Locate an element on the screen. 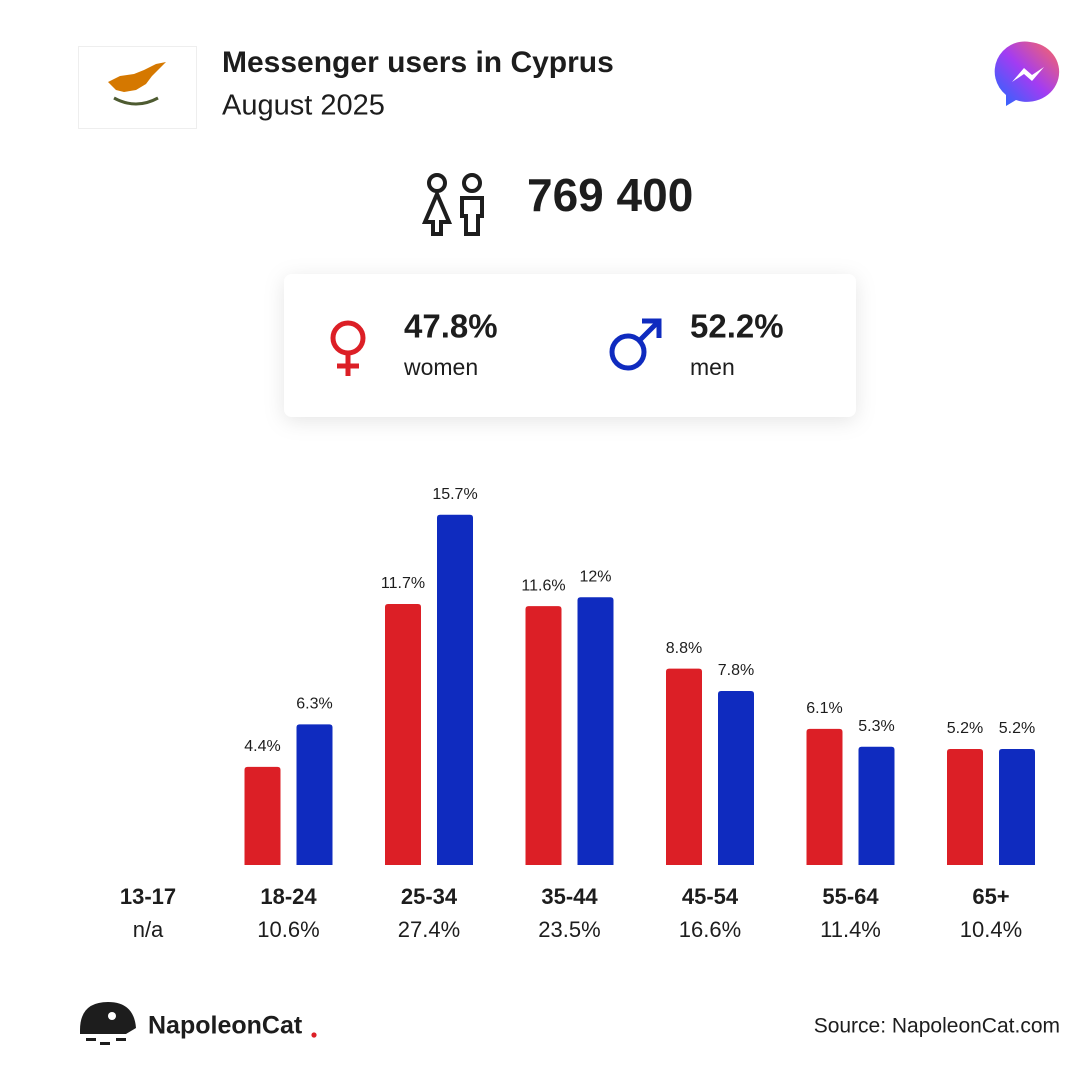 The height and width of the screenshot is (1080, 1080). value-label: 6.1% is located at coordinates (824, 708).